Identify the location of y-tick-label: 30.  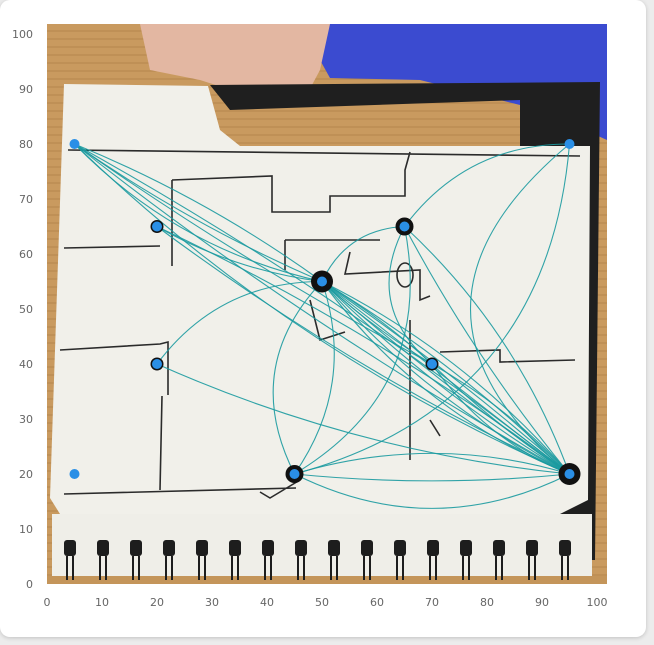
(26, 419).